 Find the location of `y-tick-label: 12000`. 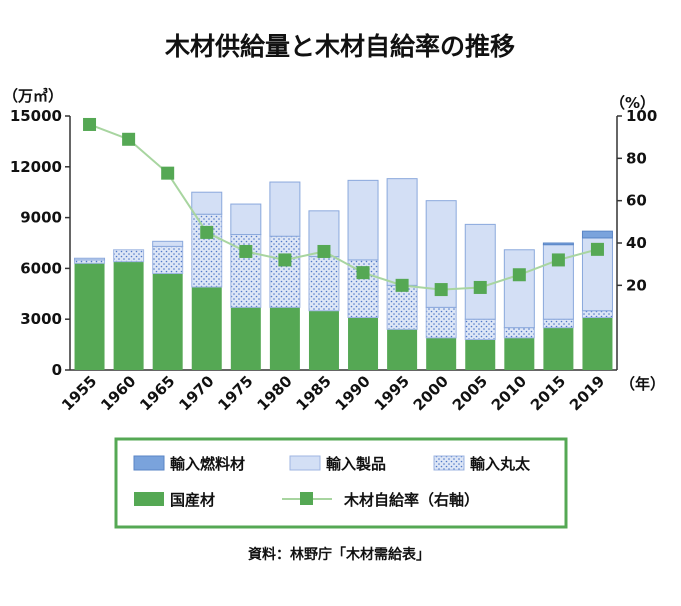

y-tick-label: 12000 is located at coordinates (36, 167).